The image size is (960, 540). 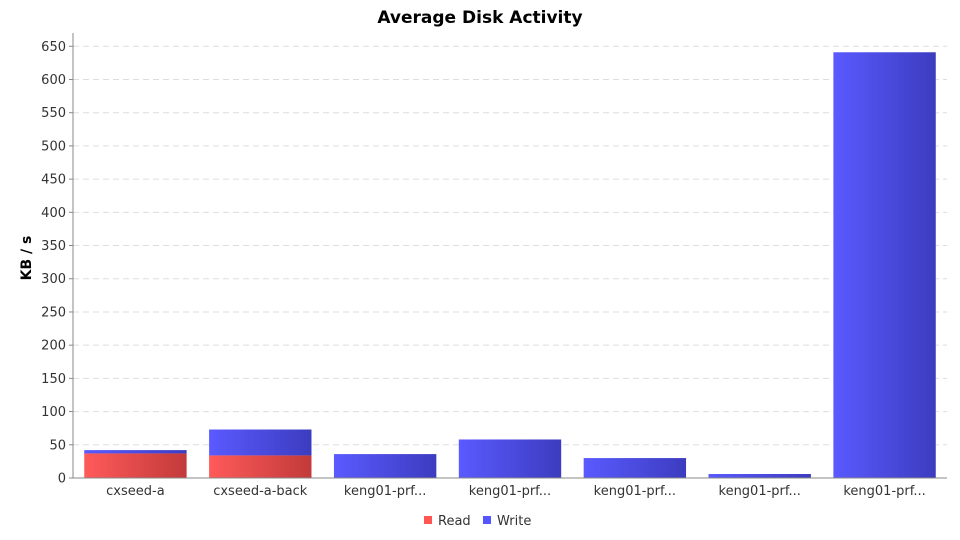 What do you see at coordinates (53, 180) in the screenshot?
I see `y-tick-label: 450` at bounding box center [53, 180].